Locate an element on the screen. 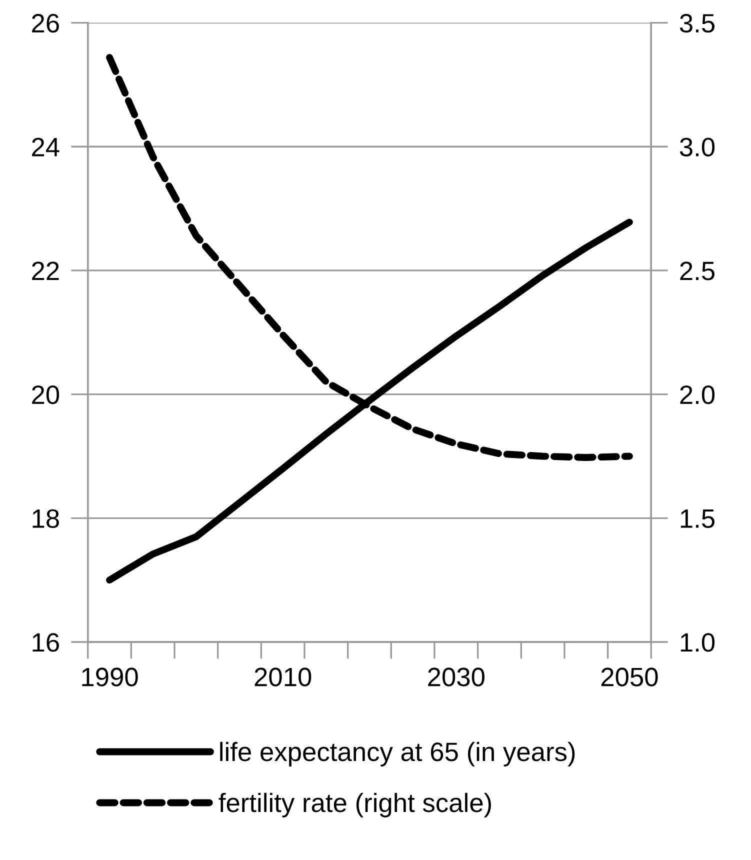  x-tick-label: 2050 is located at coordinates (629, 677).